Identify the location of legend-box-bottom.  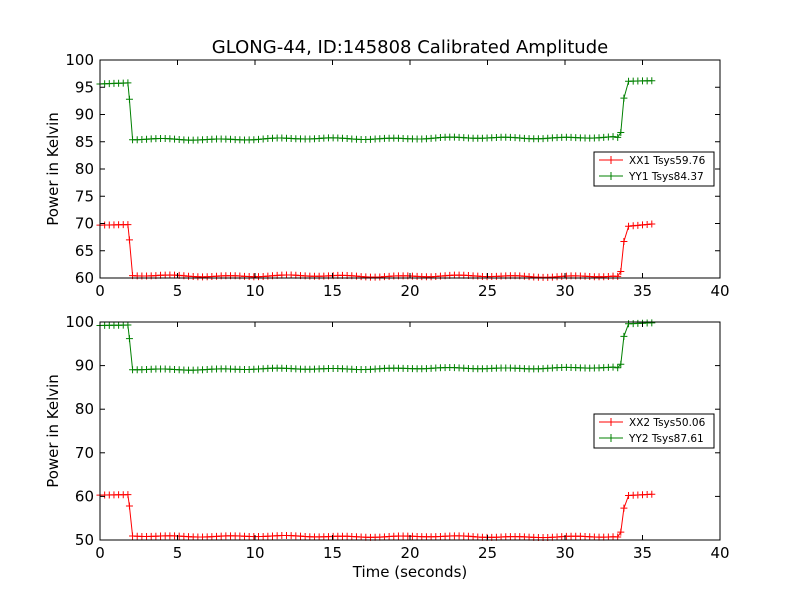
(654, 431).